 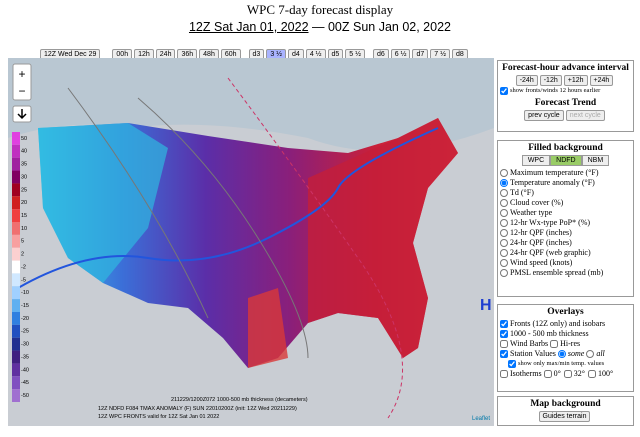 What do you see at coordinates (565, 173) in the screenshot?
I see `option-row: Maximum temperature (°F)` at bounding box center [565, 173].